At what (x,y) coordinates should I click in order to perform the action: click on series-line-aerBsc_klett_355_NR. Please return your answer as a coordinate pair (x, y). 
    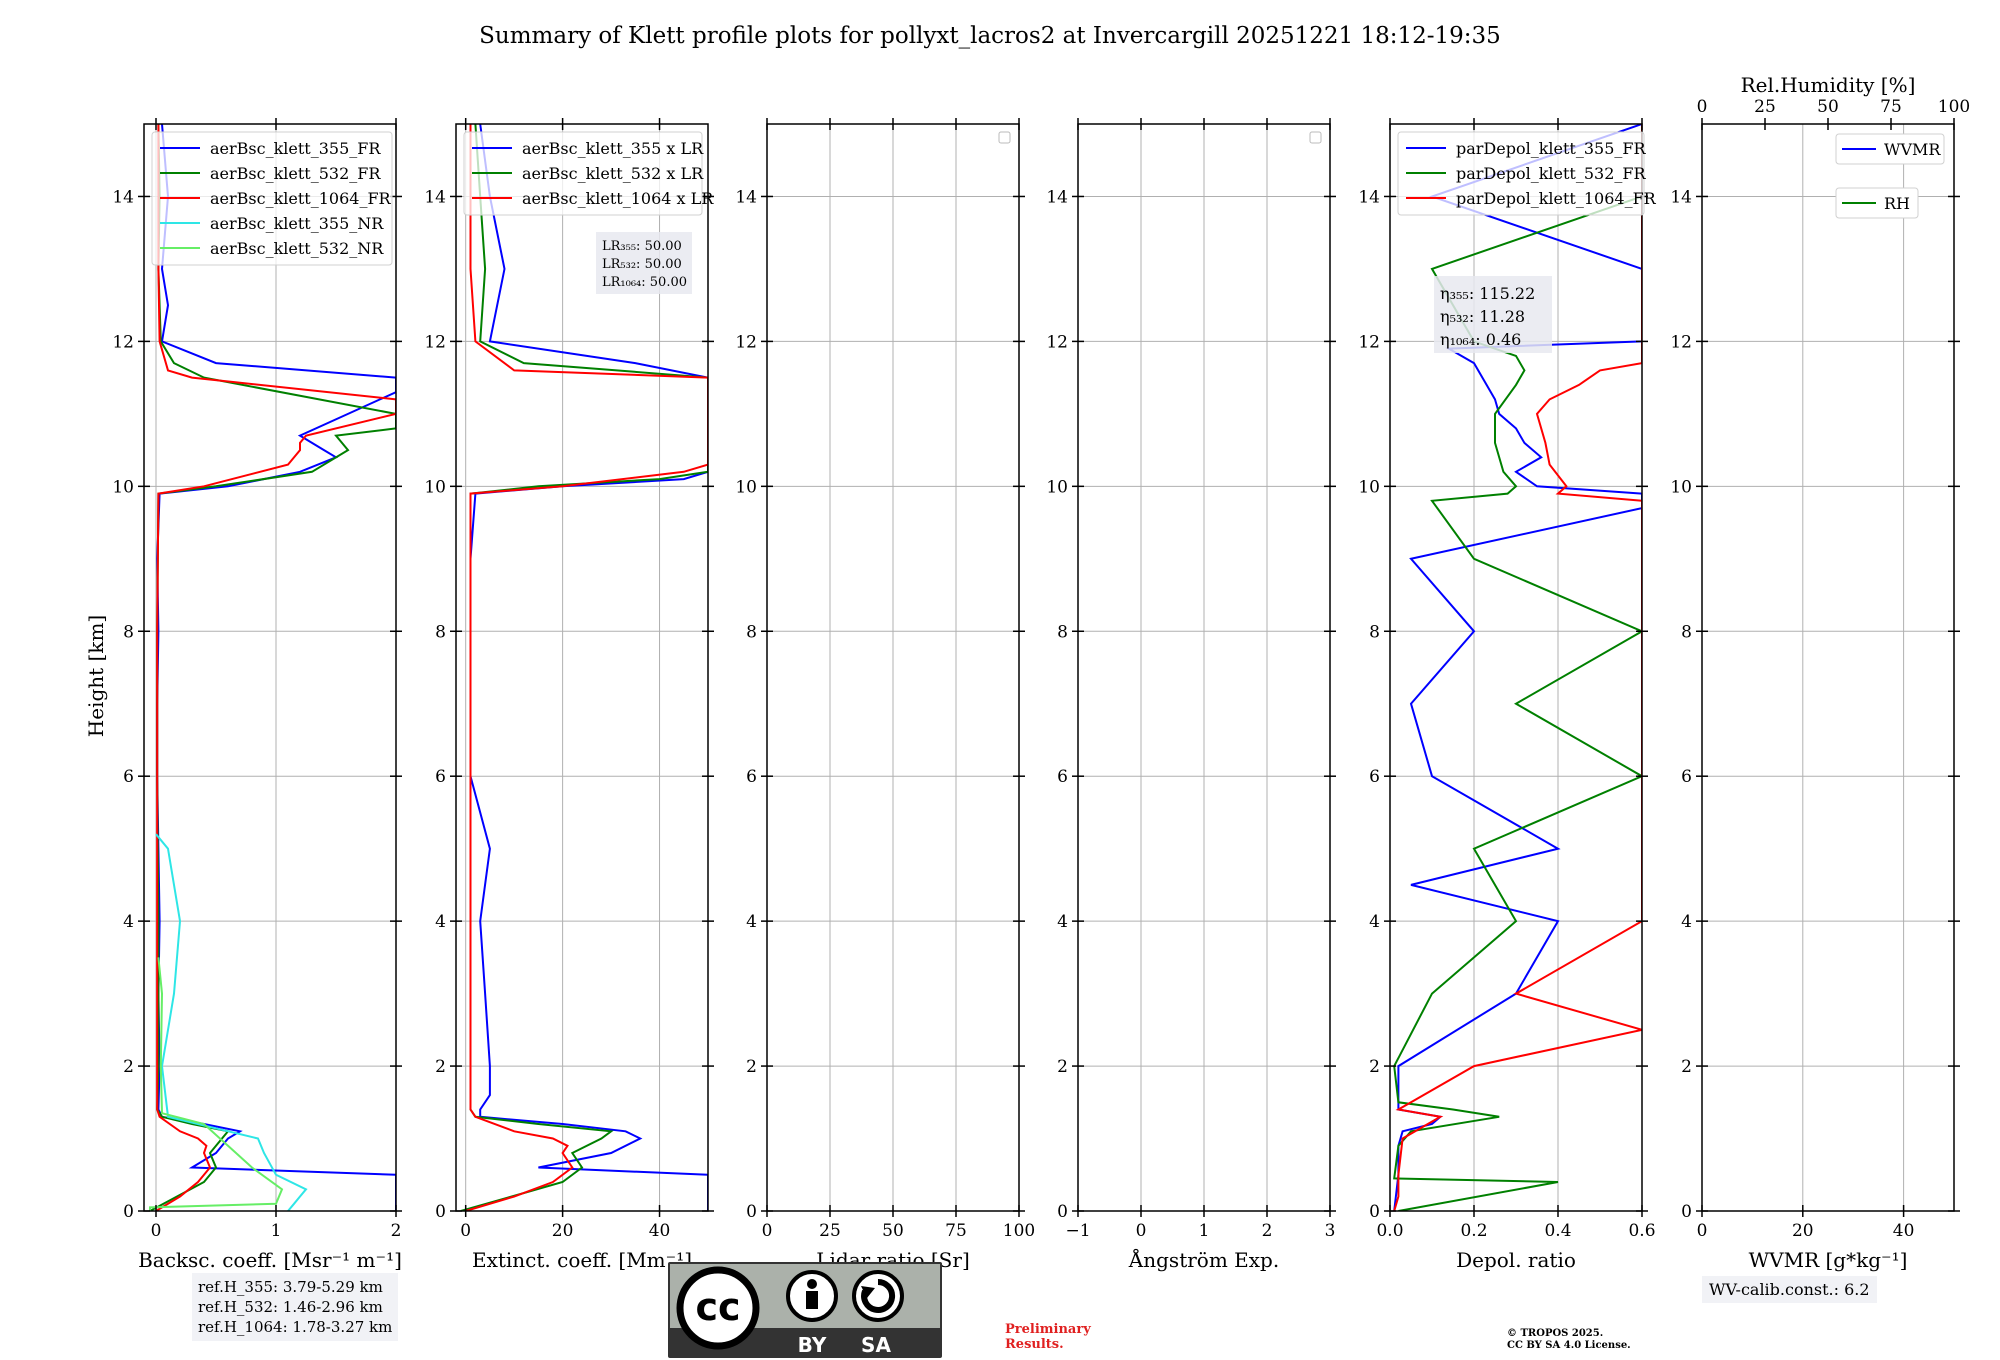
    Looking at the image, I should click on (231, 1022).